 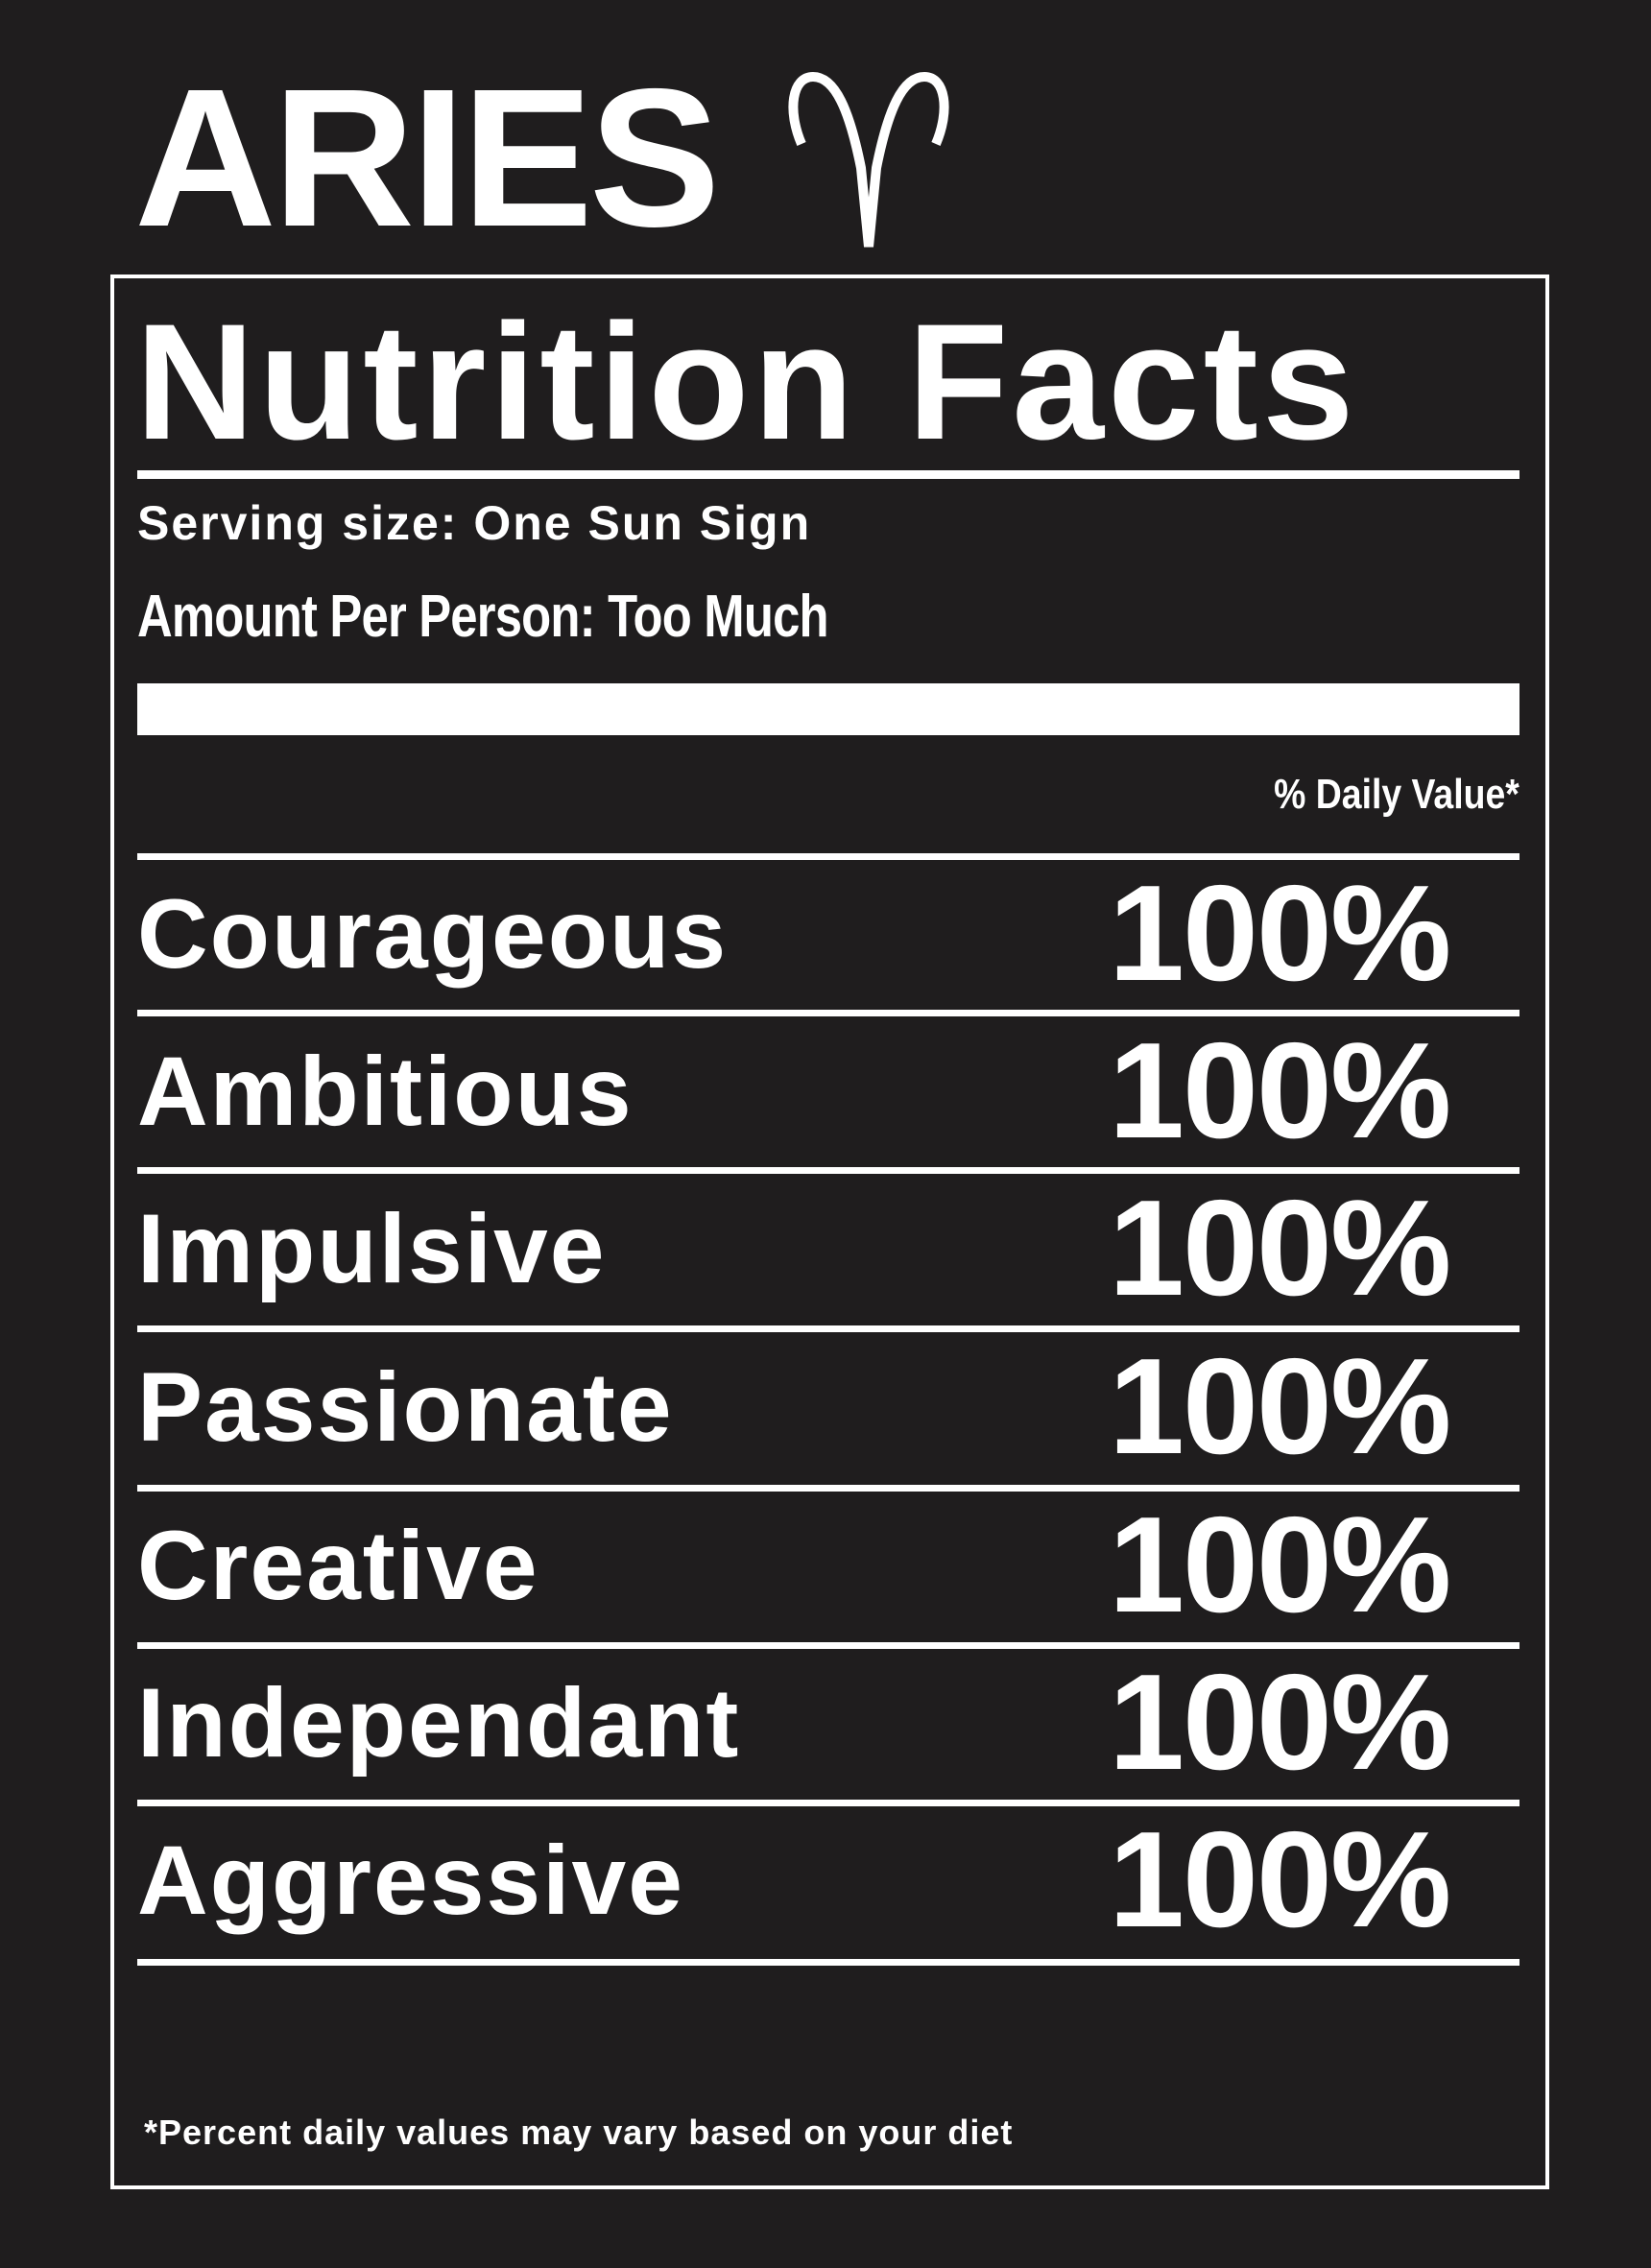 What do you see at coordinates (338, 1565) in the screenshot?
I see `nutrient-name: Creative` at bounding box center [338, 1565].